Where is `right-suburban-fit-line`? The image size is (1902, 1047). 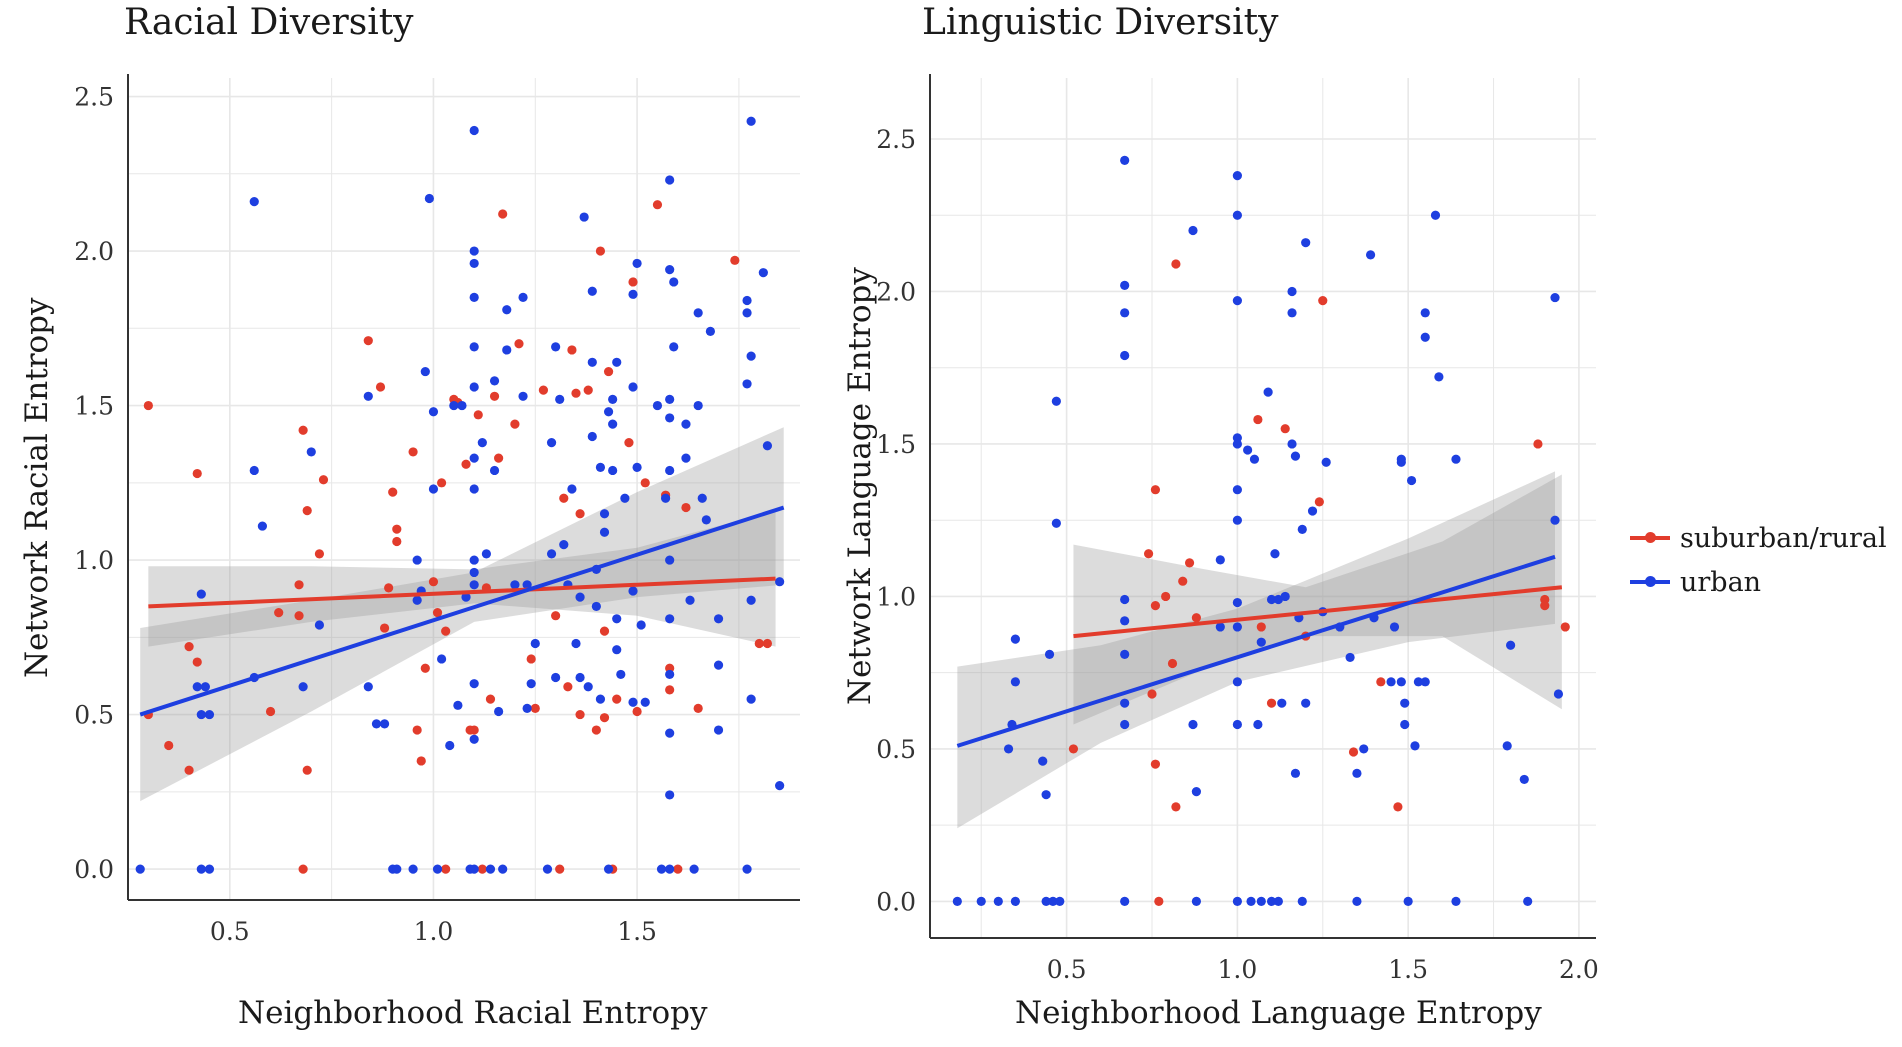
right-suburban-fit-line is located at coordinates (1318, 612).